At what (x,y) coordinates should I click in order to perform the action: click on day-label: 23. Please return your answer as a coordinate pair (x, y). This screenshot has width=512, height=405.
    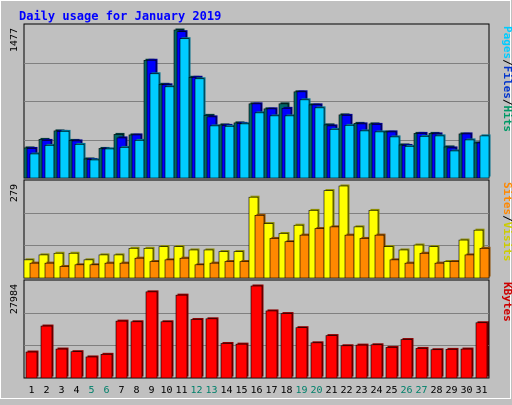
    Looking at the image, I should click on (361, 390).